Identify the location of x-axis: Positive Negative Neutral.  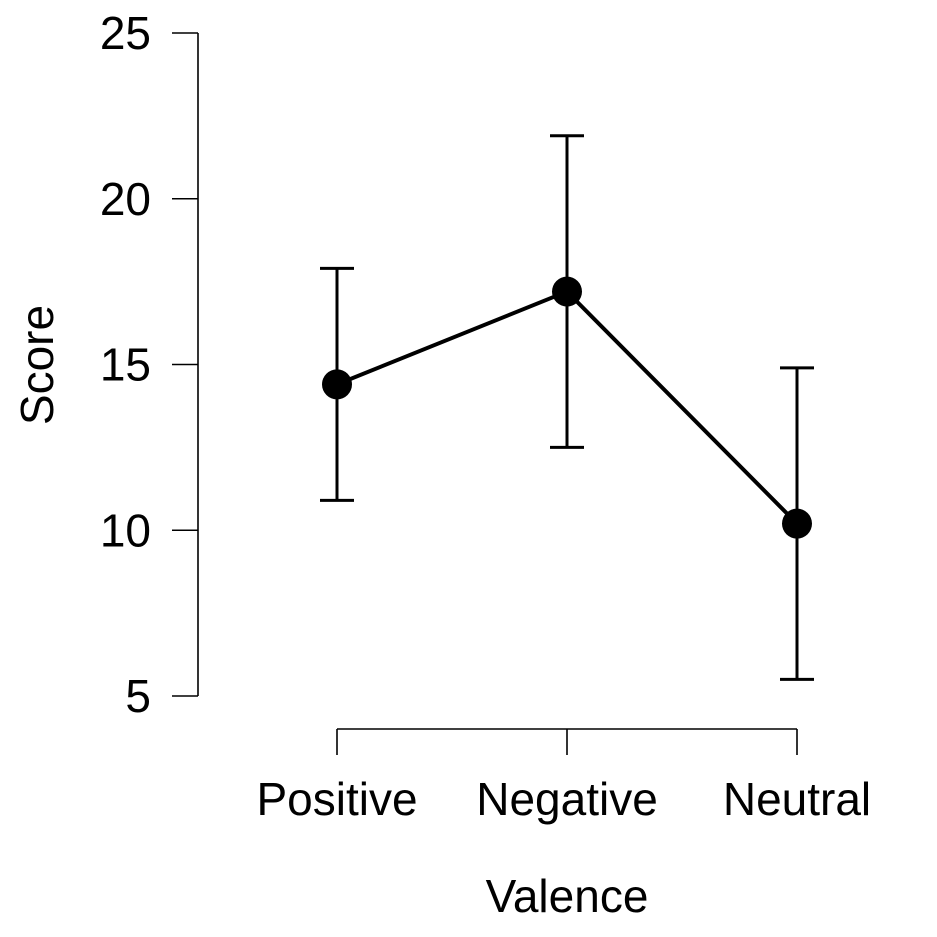
(563, 776).